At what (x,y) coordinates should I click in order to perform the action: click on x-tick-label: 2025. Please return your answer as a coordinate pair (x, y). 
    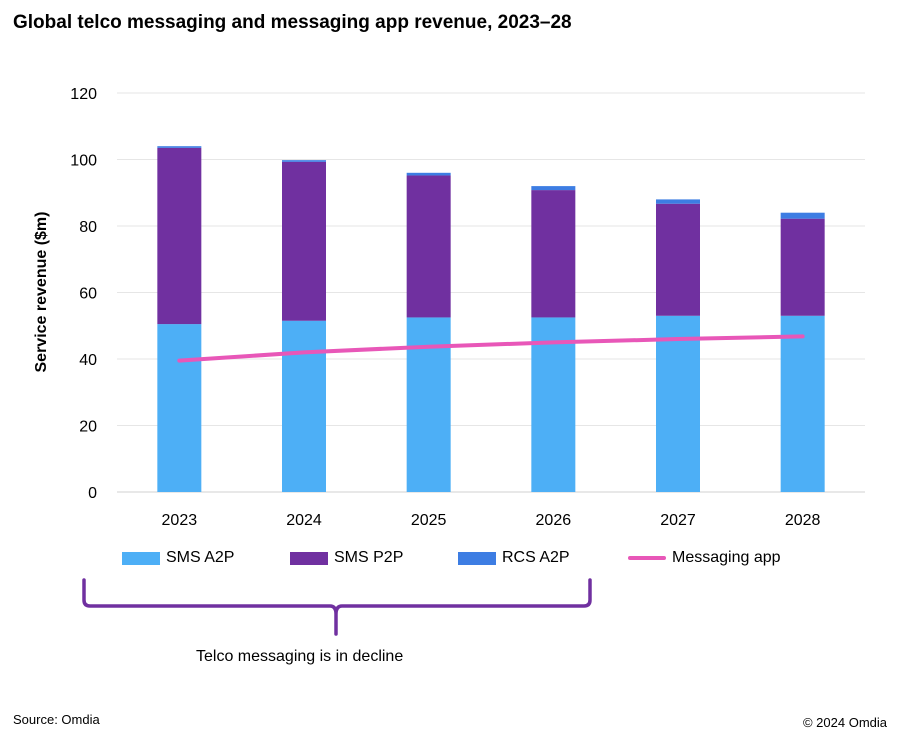
    Looking at the image, I should click on (429, 520).